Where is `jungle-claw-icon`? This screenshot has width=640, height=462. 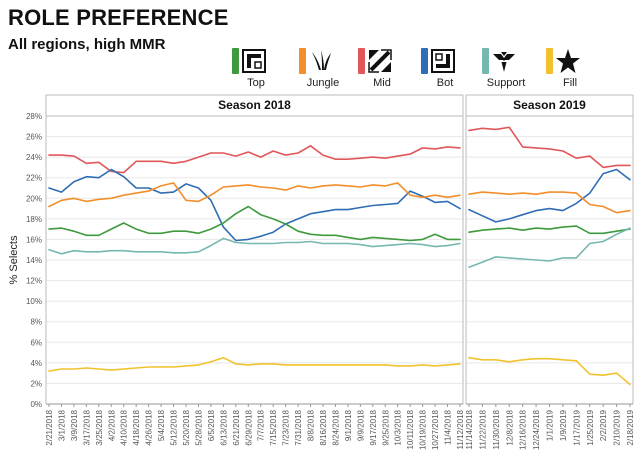 jungle-claw-icon is located at coordinates (321, 60).